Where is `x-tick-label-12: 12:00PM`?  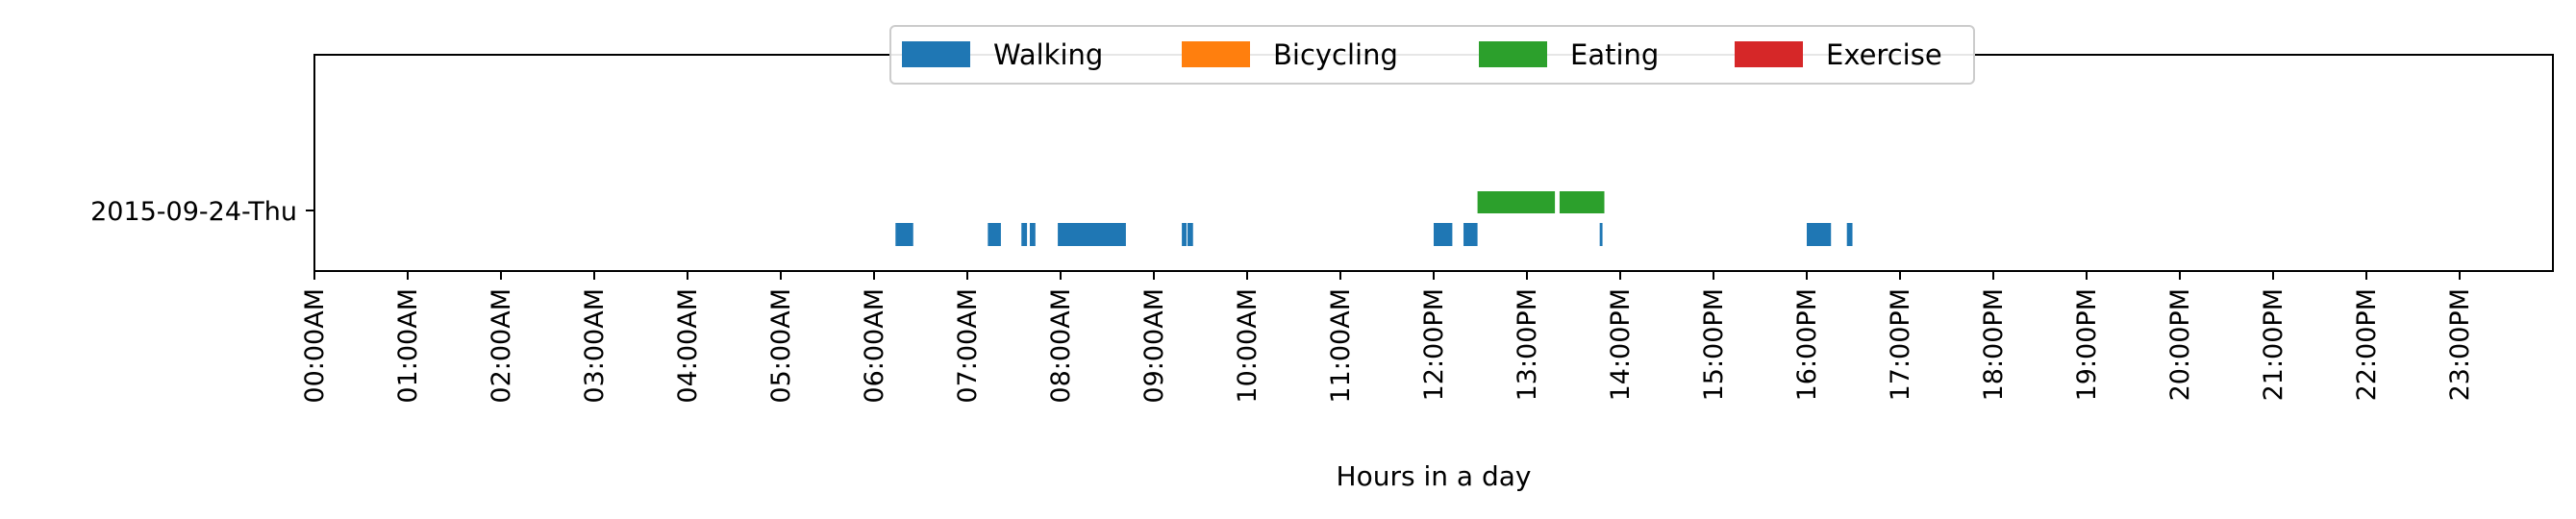 x-tick-label-12: 12:00PM is located at coordinates (1434, 344).